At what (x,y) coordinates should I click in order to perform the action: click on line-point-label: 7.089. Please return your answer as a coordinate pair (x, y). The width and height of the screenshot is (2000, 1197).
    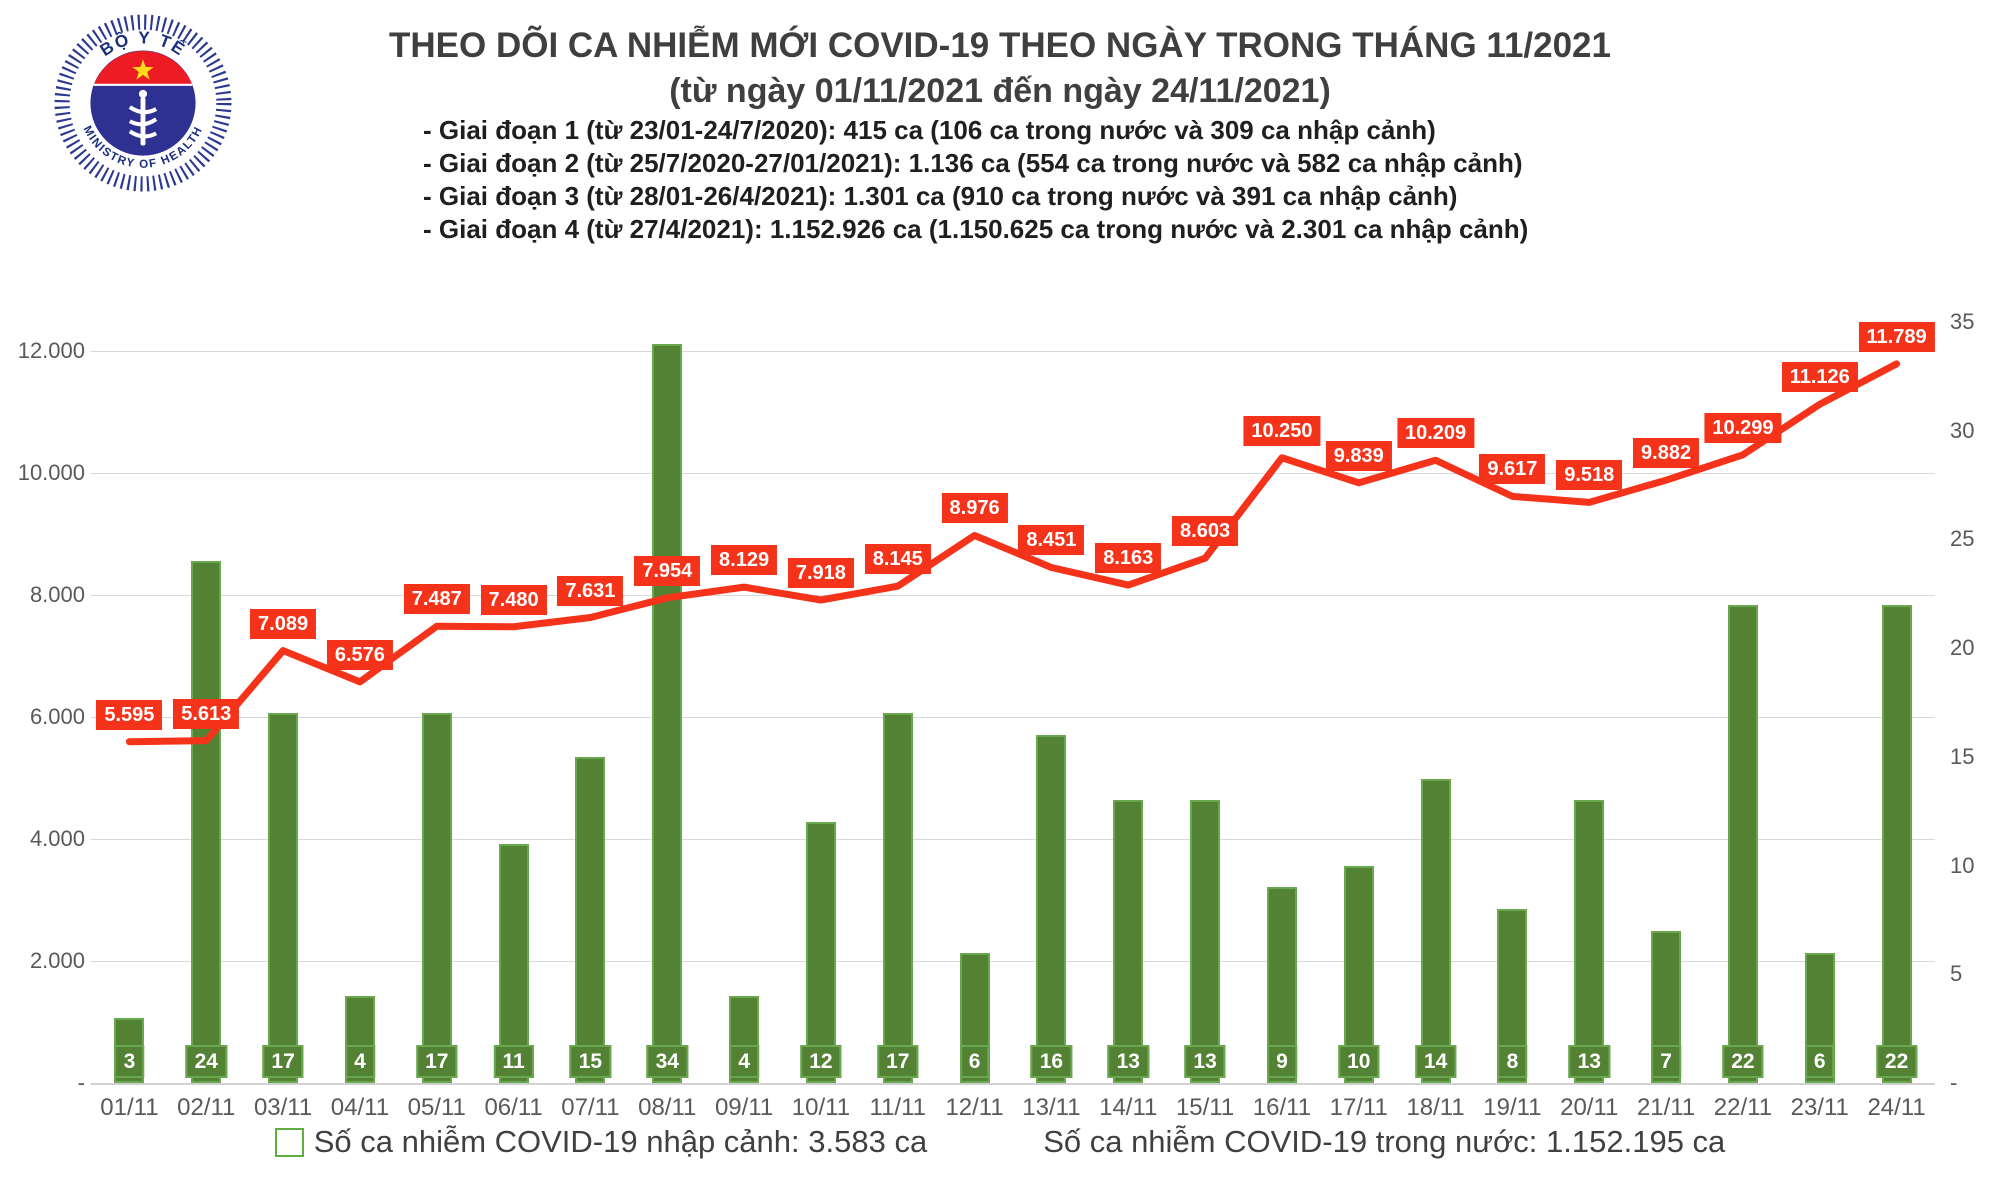
    Looking at the image, I should click on (283, 623).